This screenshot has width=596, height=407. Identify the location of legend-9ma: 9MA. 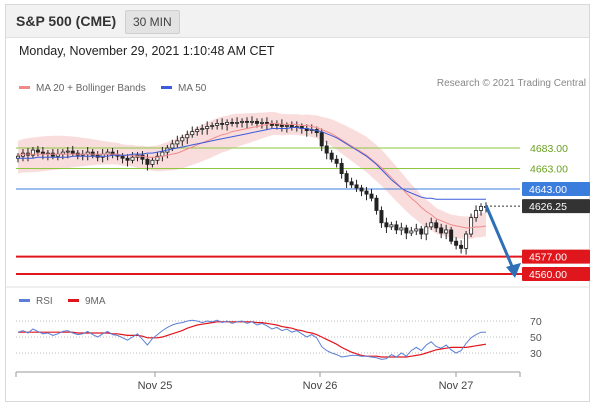
(87, 301).